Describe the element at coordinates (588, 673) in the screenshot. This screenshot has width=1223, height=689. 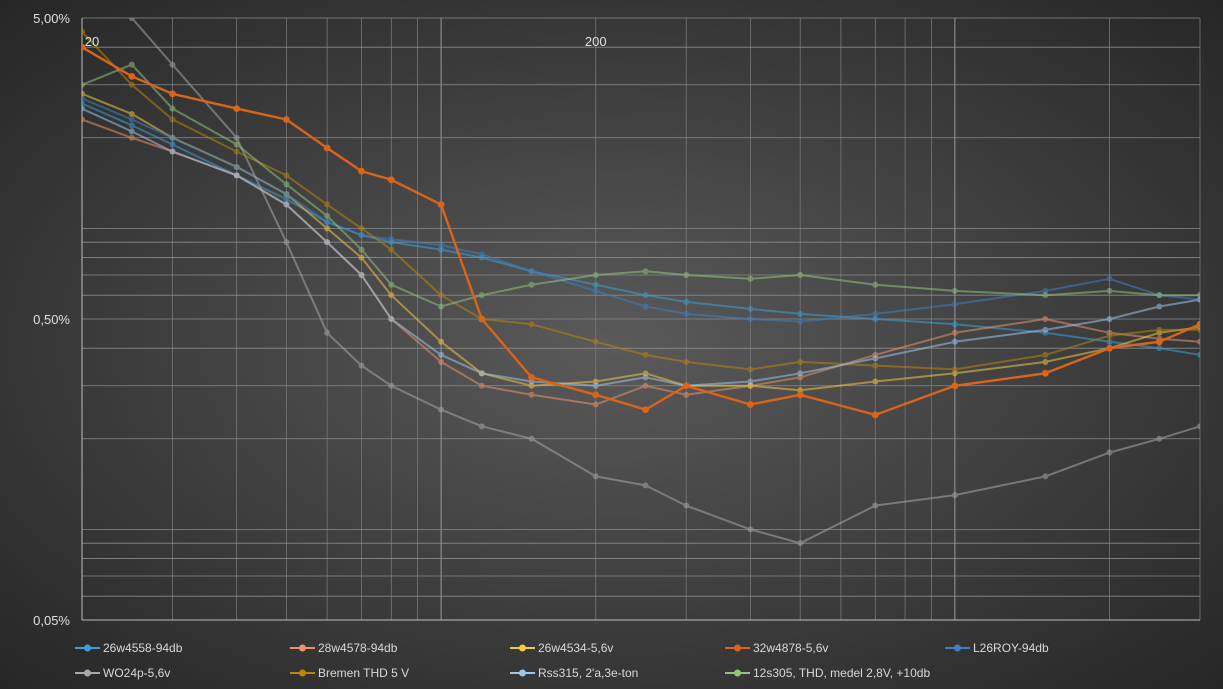
I see `legend-label: Rss315, 2'a,3e-ton` at that location.